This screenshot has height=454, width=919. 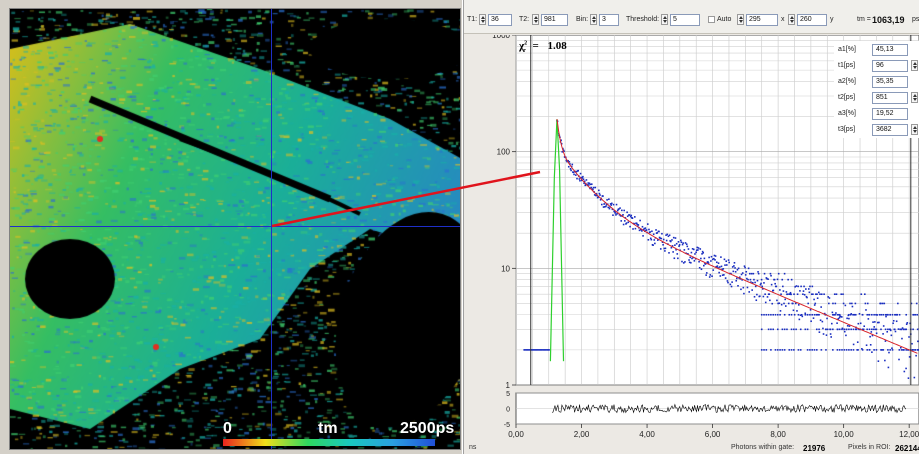 What do you see at coordinates (482, 19) in the screenshot?
I see `t1-spinner` at bounding box center [482, 19].